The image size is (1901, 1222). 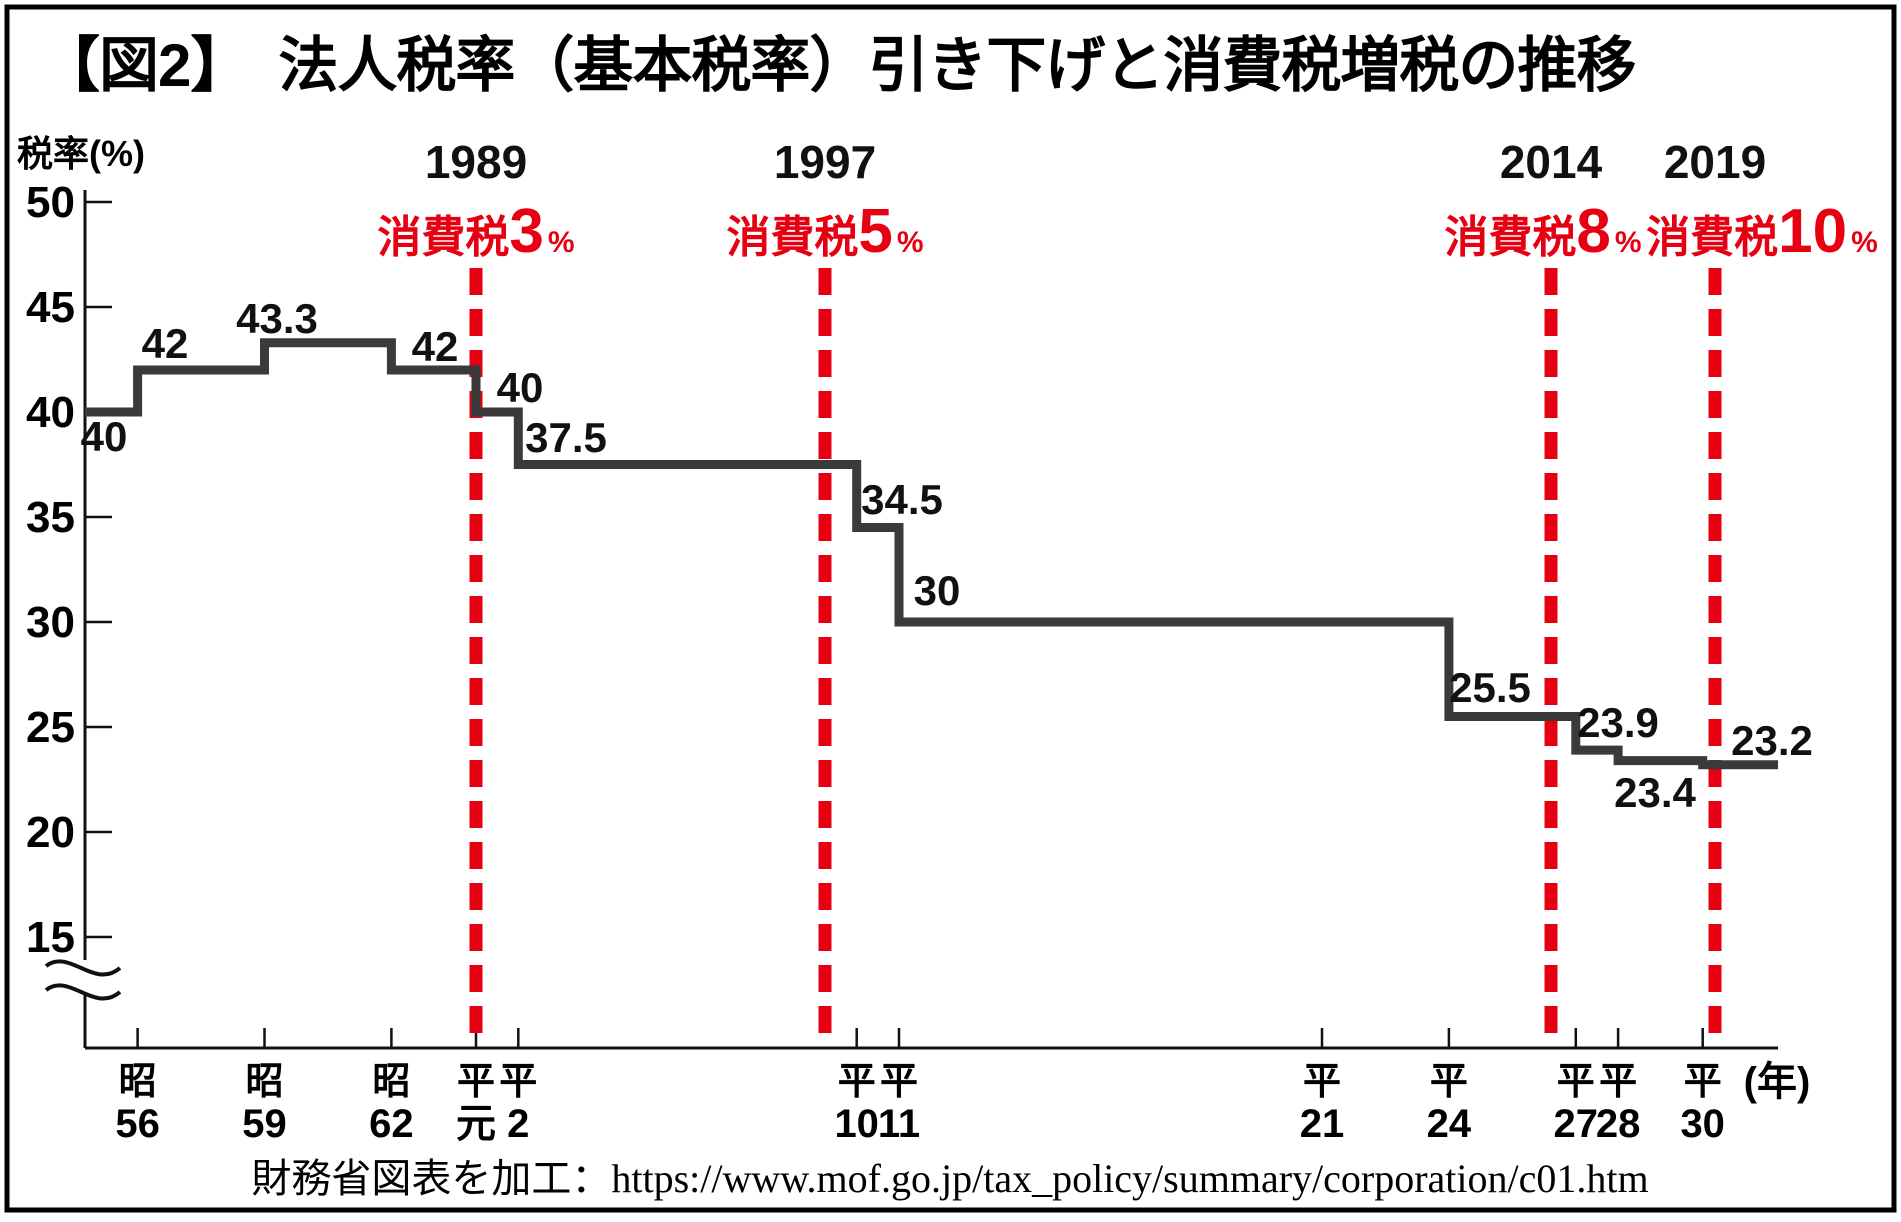 I want to click on y-tick-label: 30, so click(x=50, y=622).